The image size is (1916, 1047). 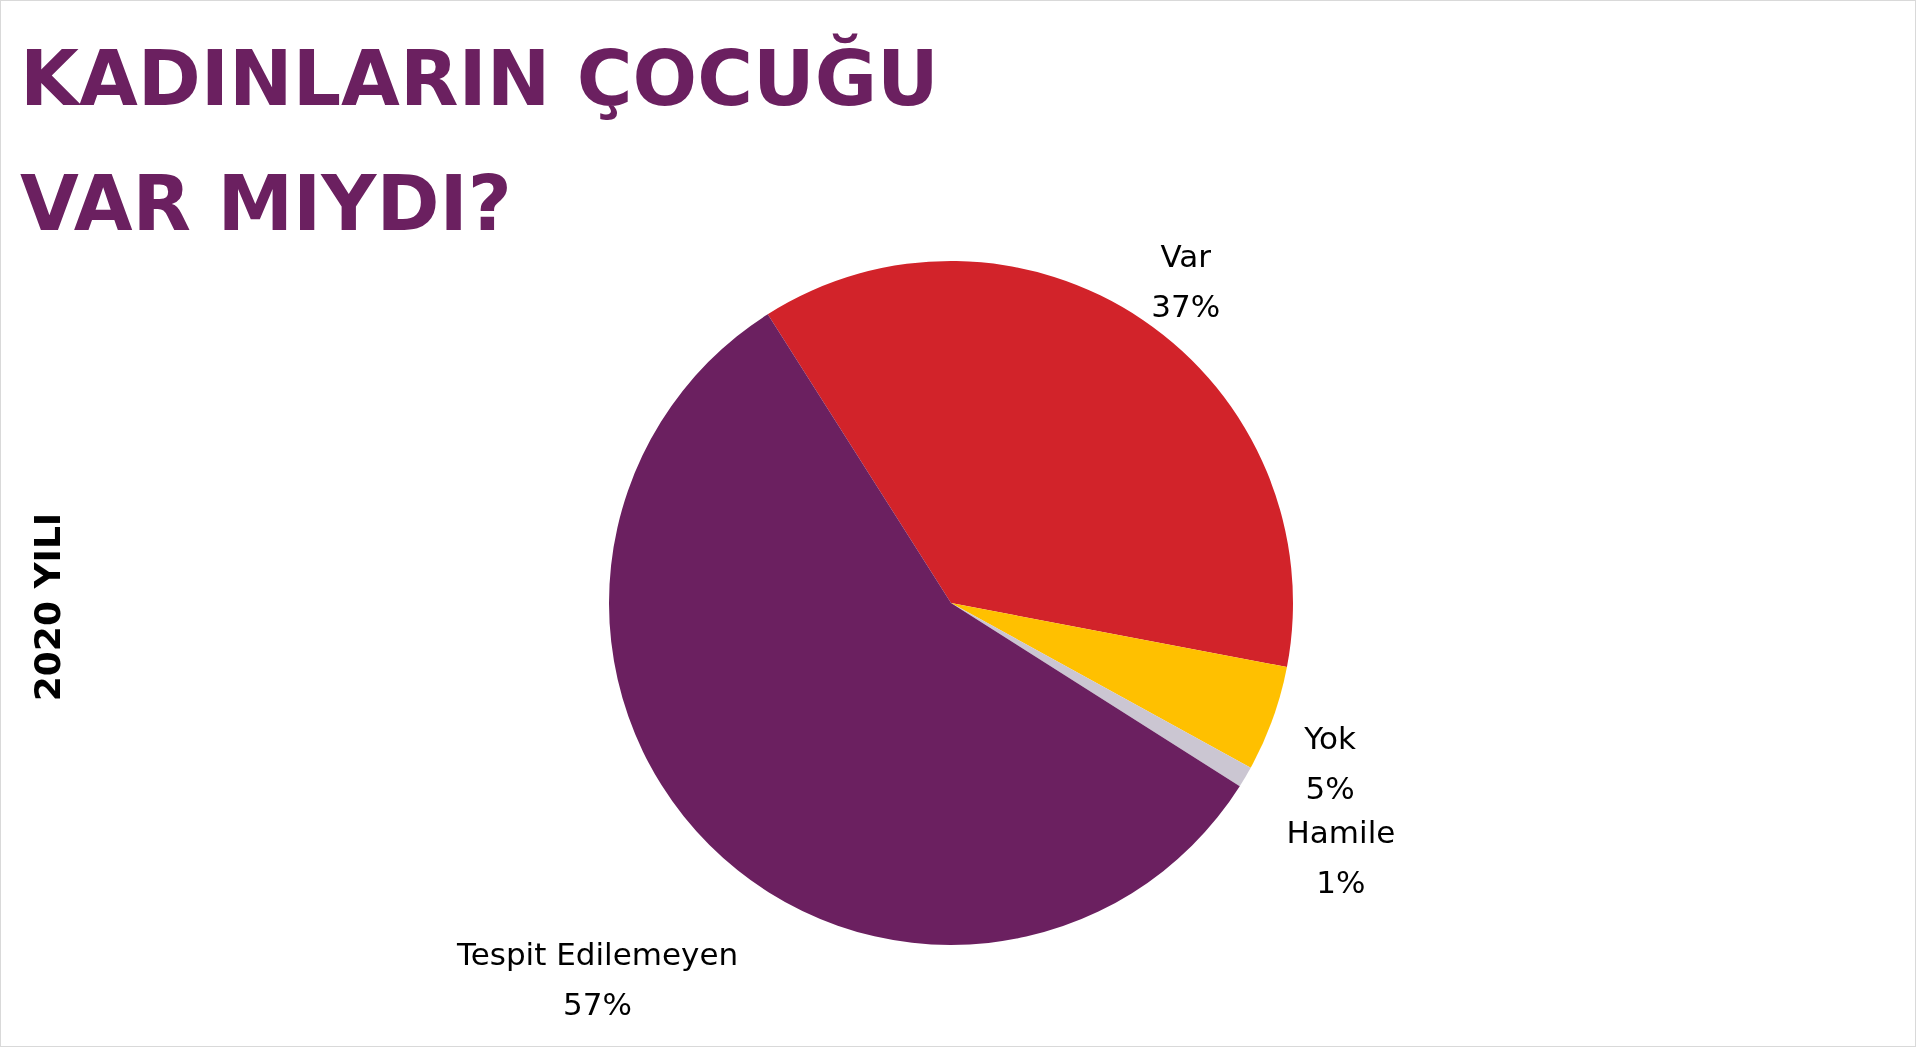 I want to click on data-label: 57%, so click(x=598, y=1004).